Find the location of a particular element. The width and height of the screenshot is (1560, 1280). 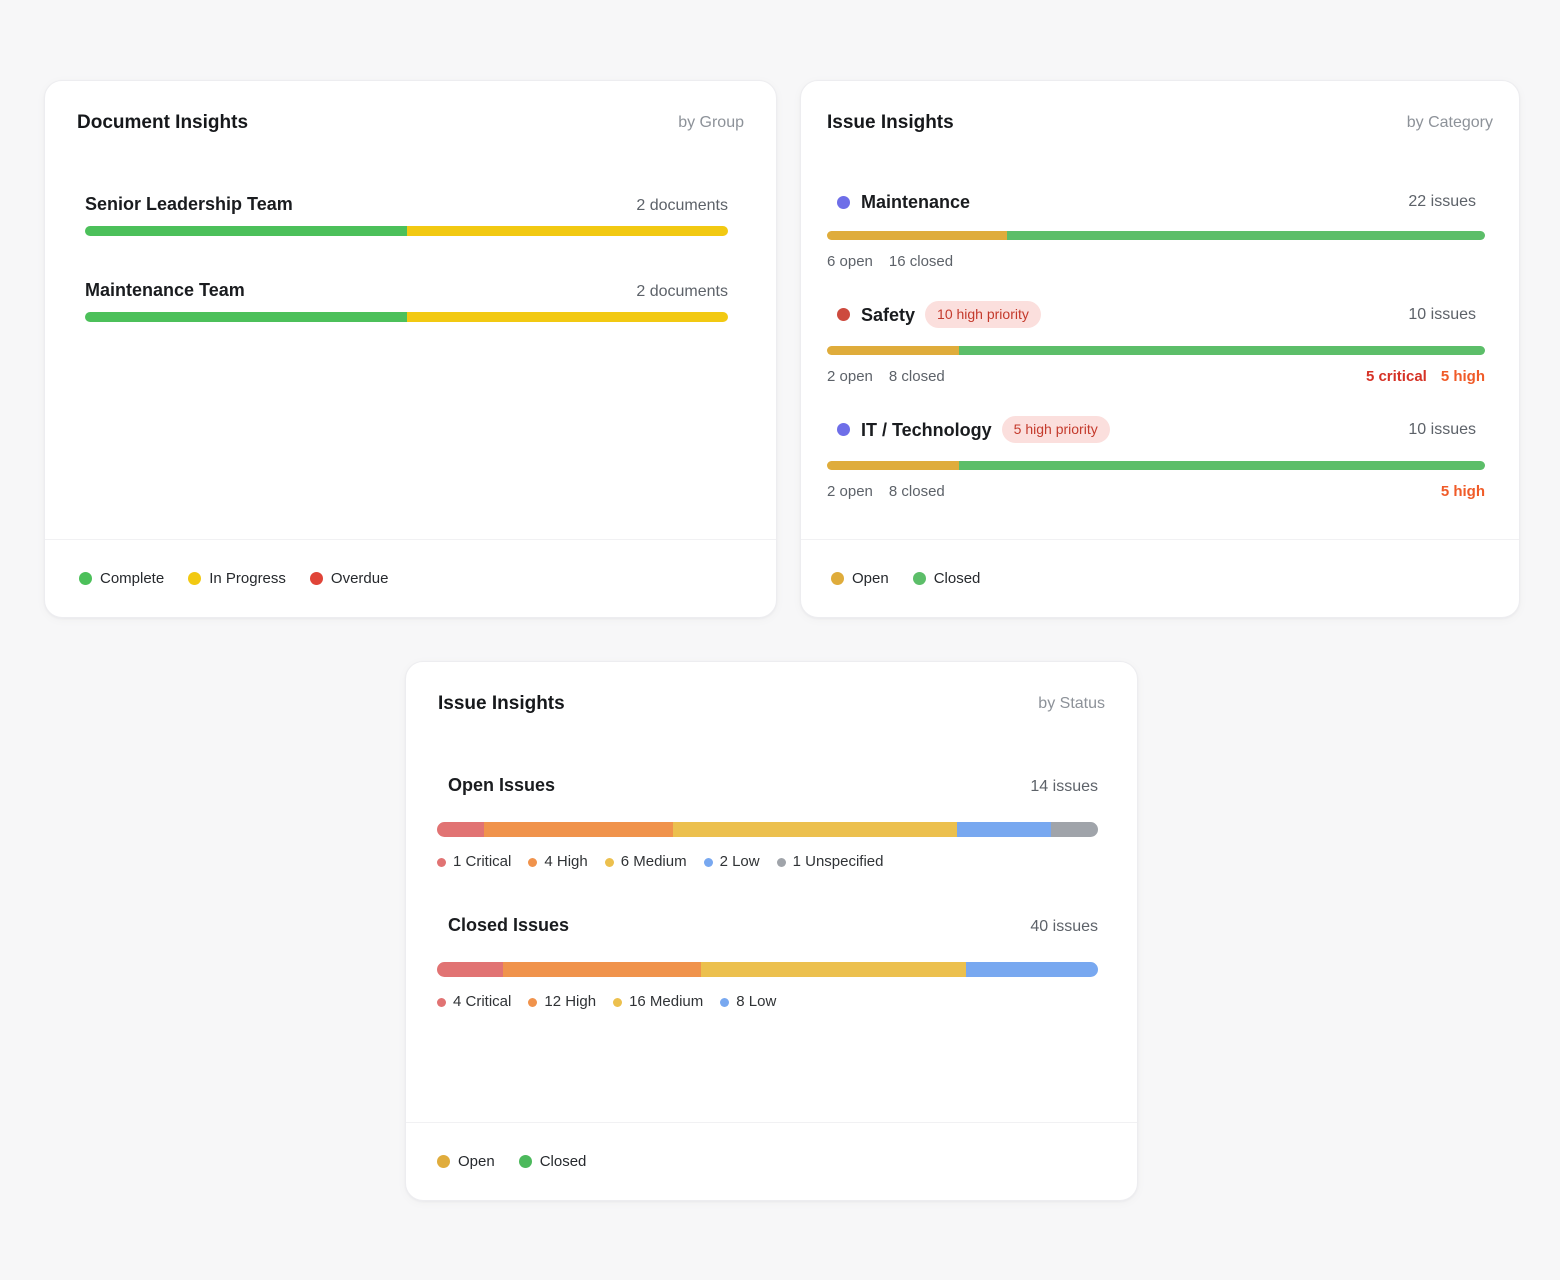

priority-stats: 5 critical 5 high is located at coordinates (1425, 377).